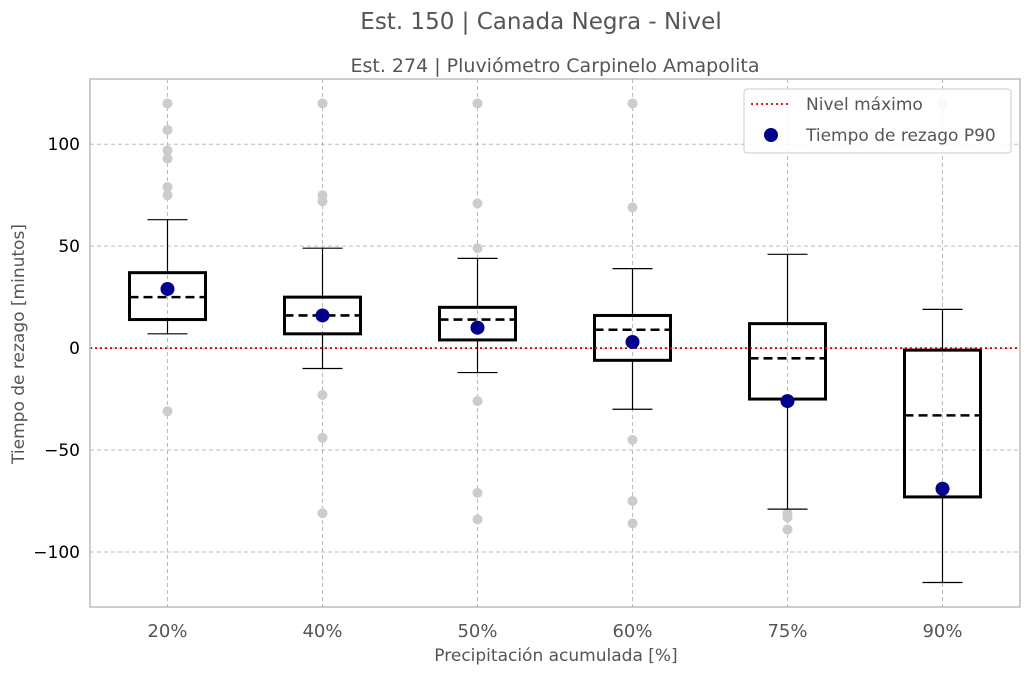 The width and height of the screenshot is (1030, 674). Describe the element at coordinates (942, 631) in the screenshot. I see `x-tick-label: 90%` at that location.